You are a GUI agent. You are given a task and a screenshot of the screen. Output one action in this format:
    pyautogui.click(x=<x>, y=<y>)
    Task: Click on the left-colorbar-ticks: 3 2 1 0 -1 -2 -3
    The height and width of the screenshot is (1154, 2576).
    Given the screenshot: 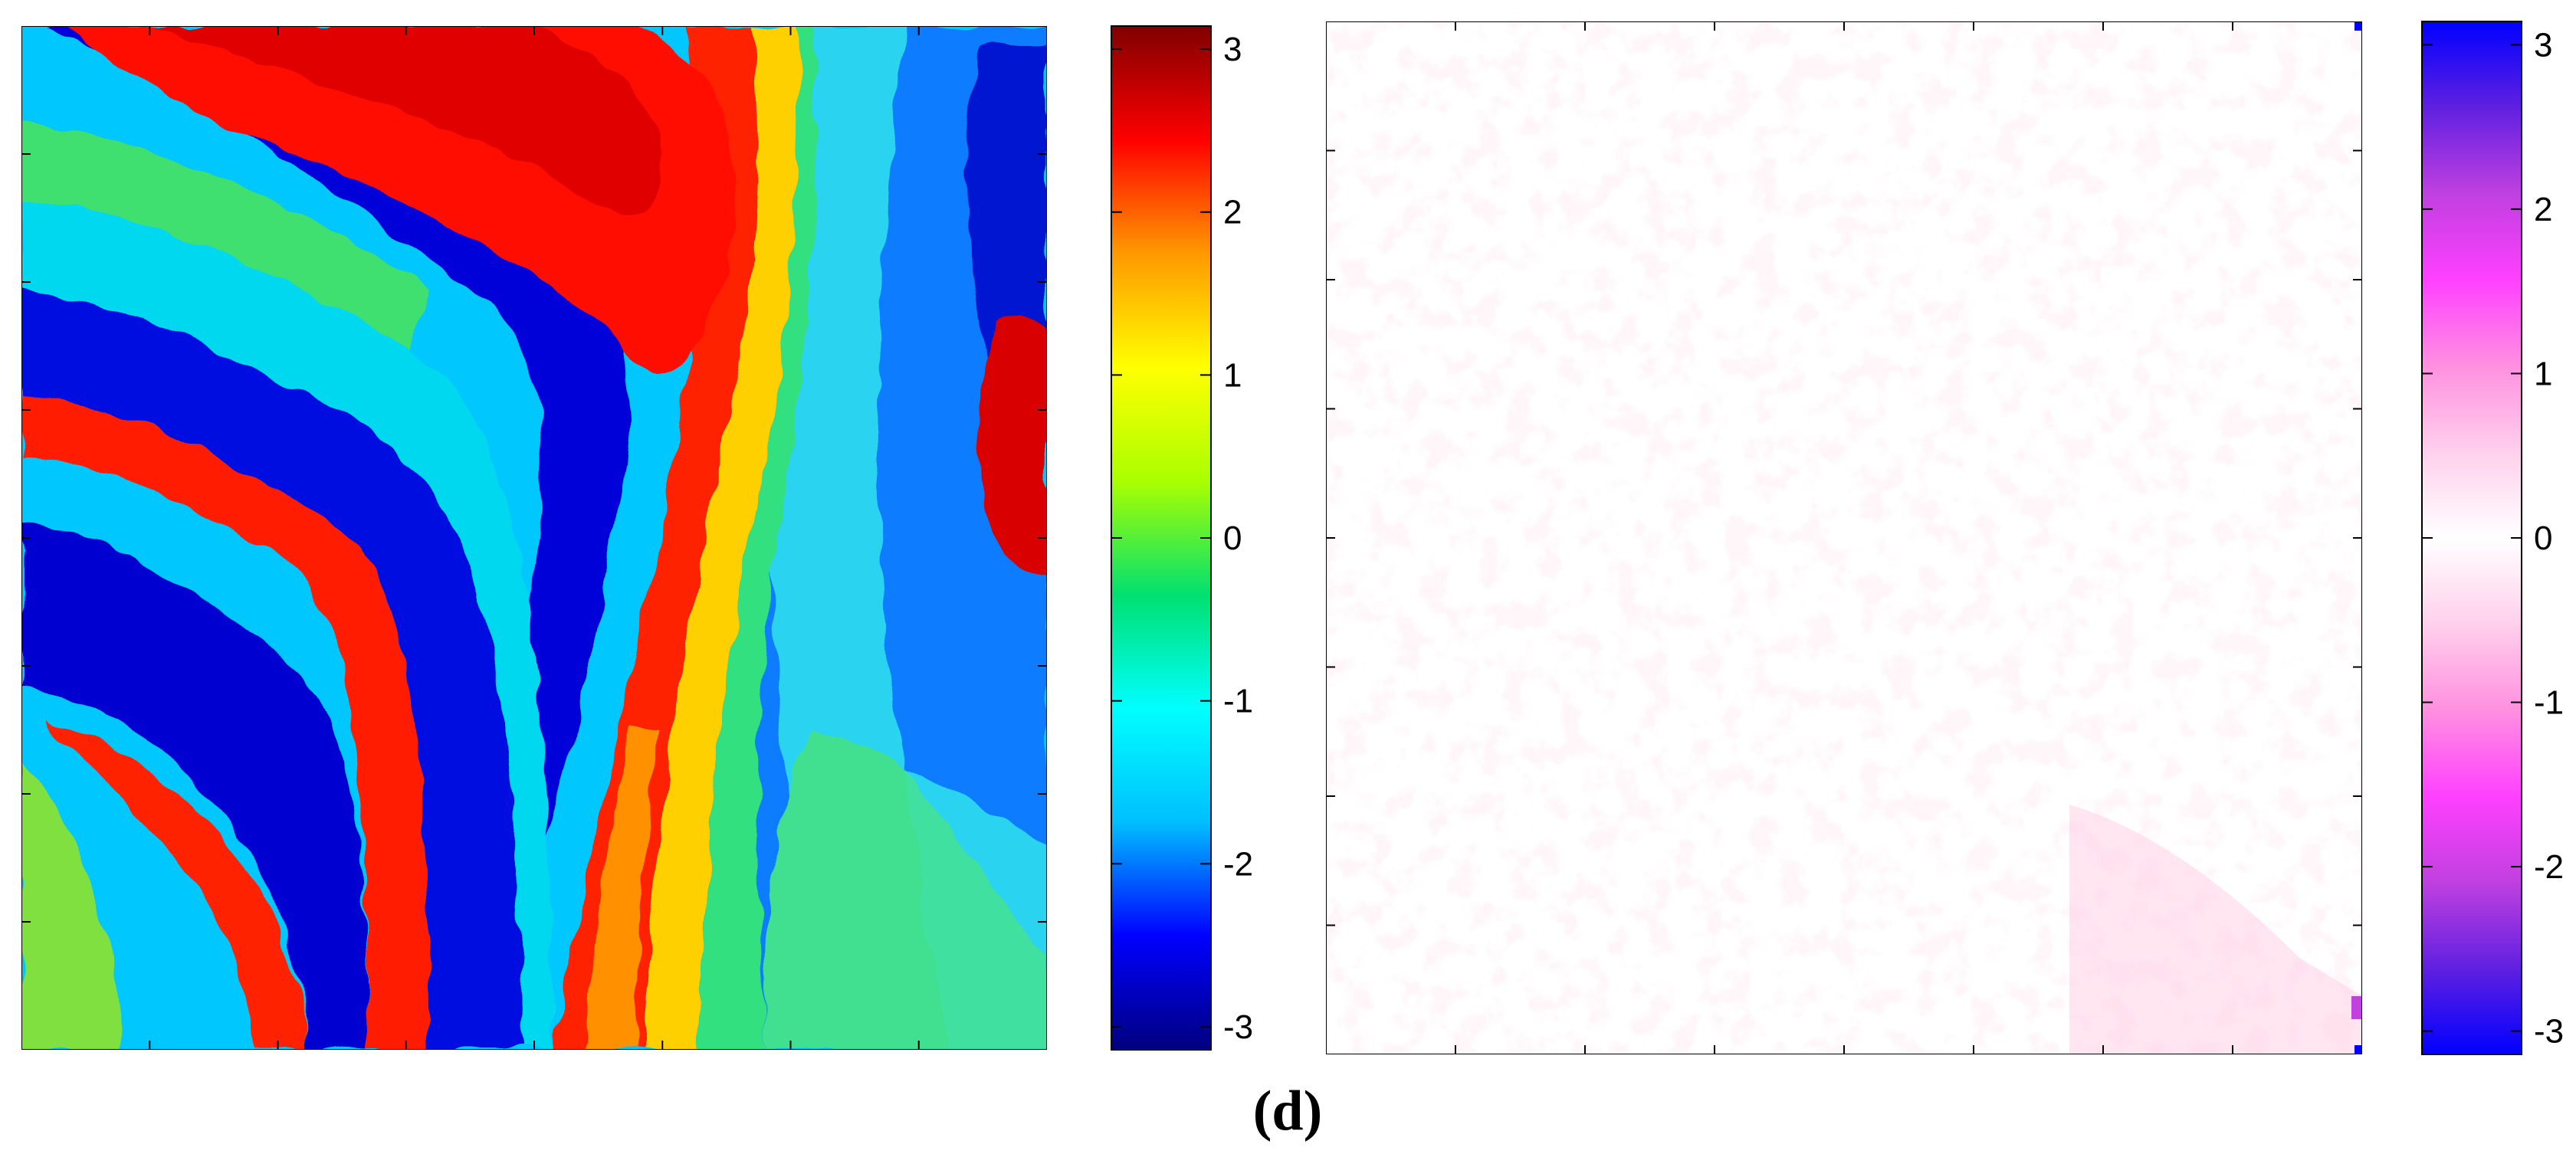 What is the action you would take?
    pyautogui.click(x=1182, y=538)
    